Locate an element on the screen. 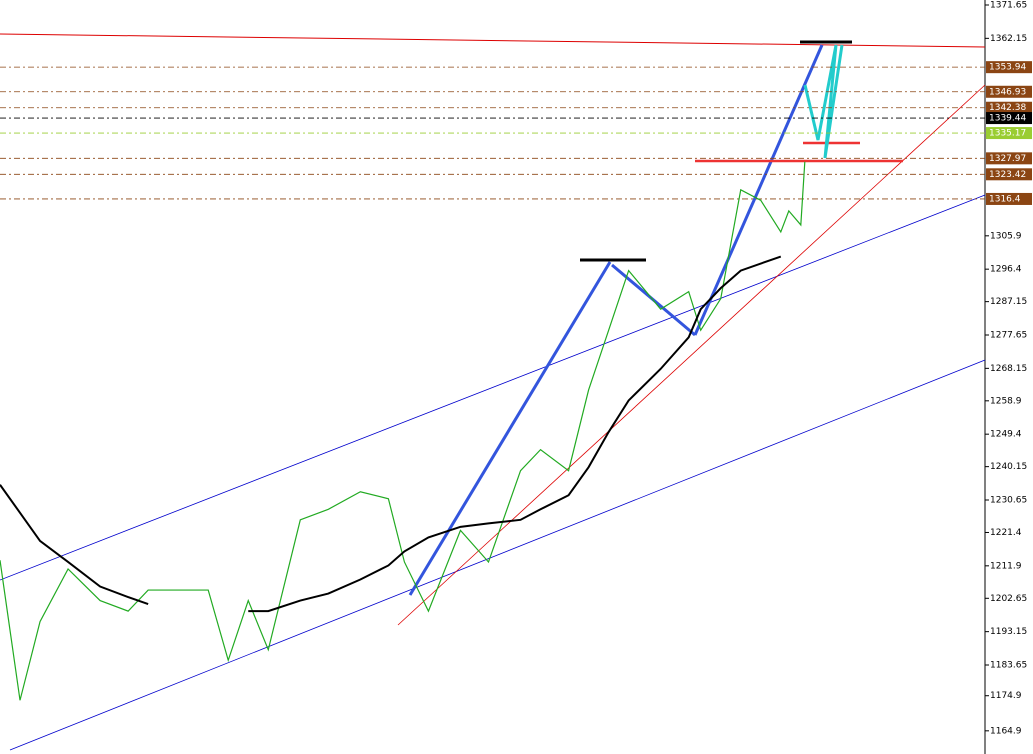  y-tick-label: 1305.9 is located at coordinates (1006, 236).